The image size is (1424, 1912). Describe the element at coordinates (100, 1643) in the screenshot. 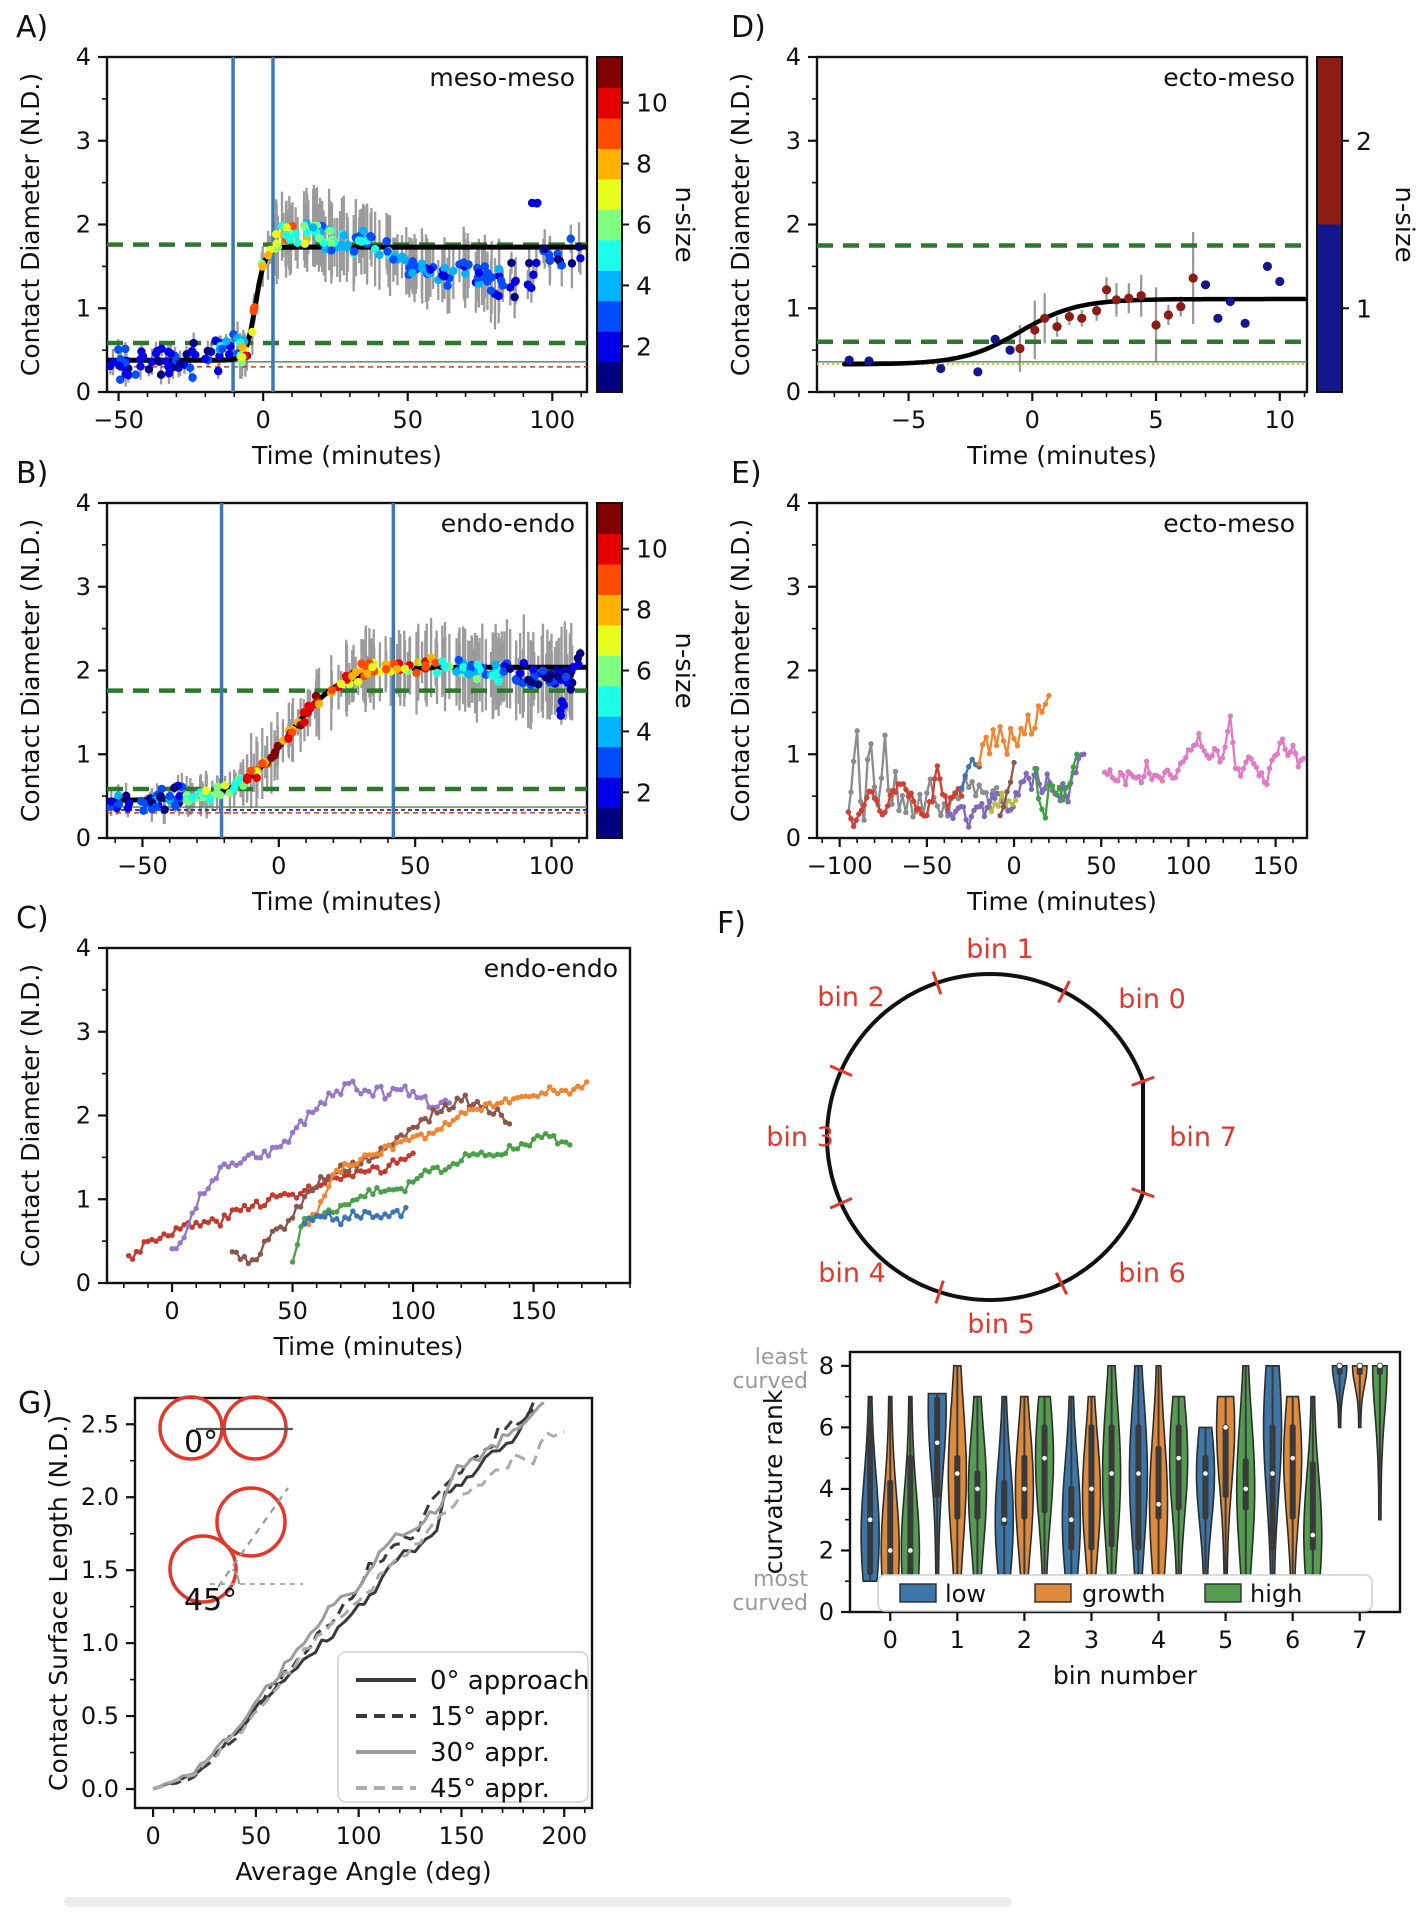

I see `svg-text: 1.0` at that location.